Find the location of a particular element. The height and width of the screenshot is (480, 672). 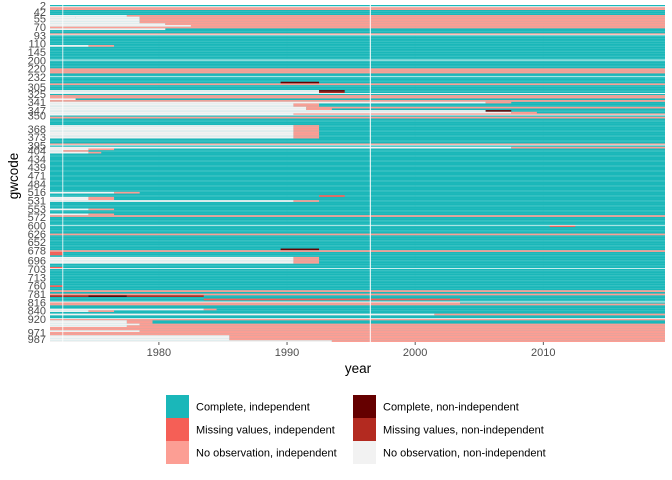

y-tick-220: 220 is located at coordinates (37, 70).